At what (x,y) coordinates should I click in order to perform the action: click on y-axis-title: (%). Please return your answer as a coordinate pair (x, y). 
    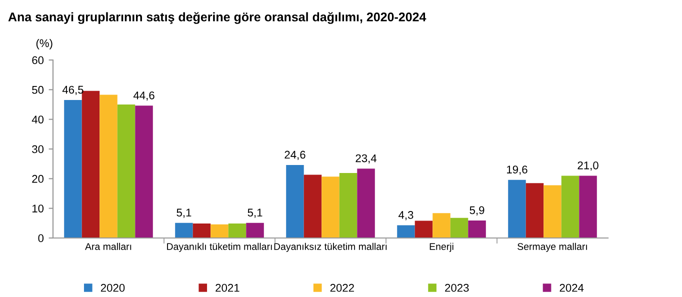
    Looking at the image, I should click on (44, 44).